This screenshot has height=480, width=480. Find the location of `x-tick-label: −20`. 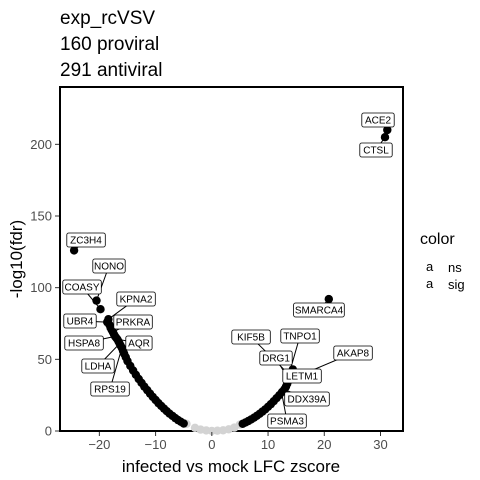

x-tick-label: −20 is located at coordinates (99, 444).